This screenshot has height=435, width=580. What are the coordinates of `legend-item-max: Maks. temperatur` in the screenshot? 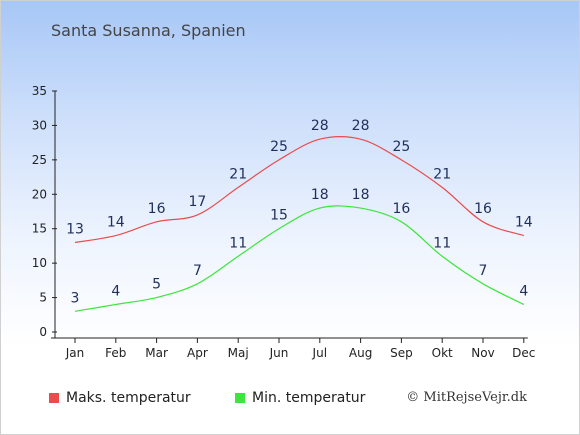 It's located at (120, 398).